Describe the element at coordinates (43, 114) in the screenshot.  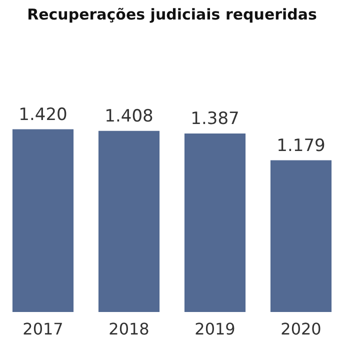
I see `data-label: 1.420` at that location.